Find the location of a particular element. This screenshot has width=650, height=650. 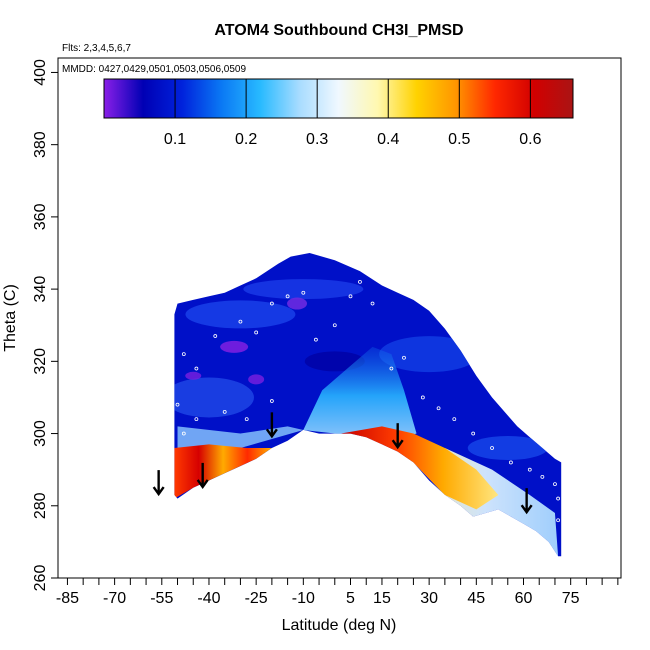

colorbar-tick-label: 0.4 is located at coordinates (388, 139).